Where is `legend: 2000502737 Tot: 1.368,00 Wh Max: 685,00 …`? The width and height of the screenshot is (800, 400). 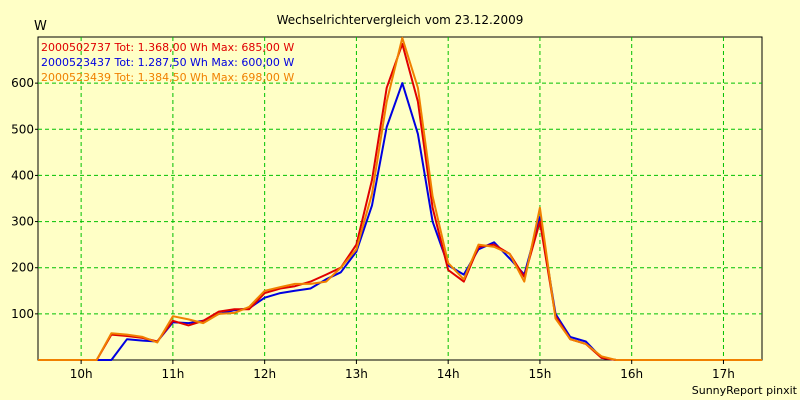
legend: 2000502737 Tot: 1.368,00 Wh Max: 685,00 … is located at coordinates (167, 62).